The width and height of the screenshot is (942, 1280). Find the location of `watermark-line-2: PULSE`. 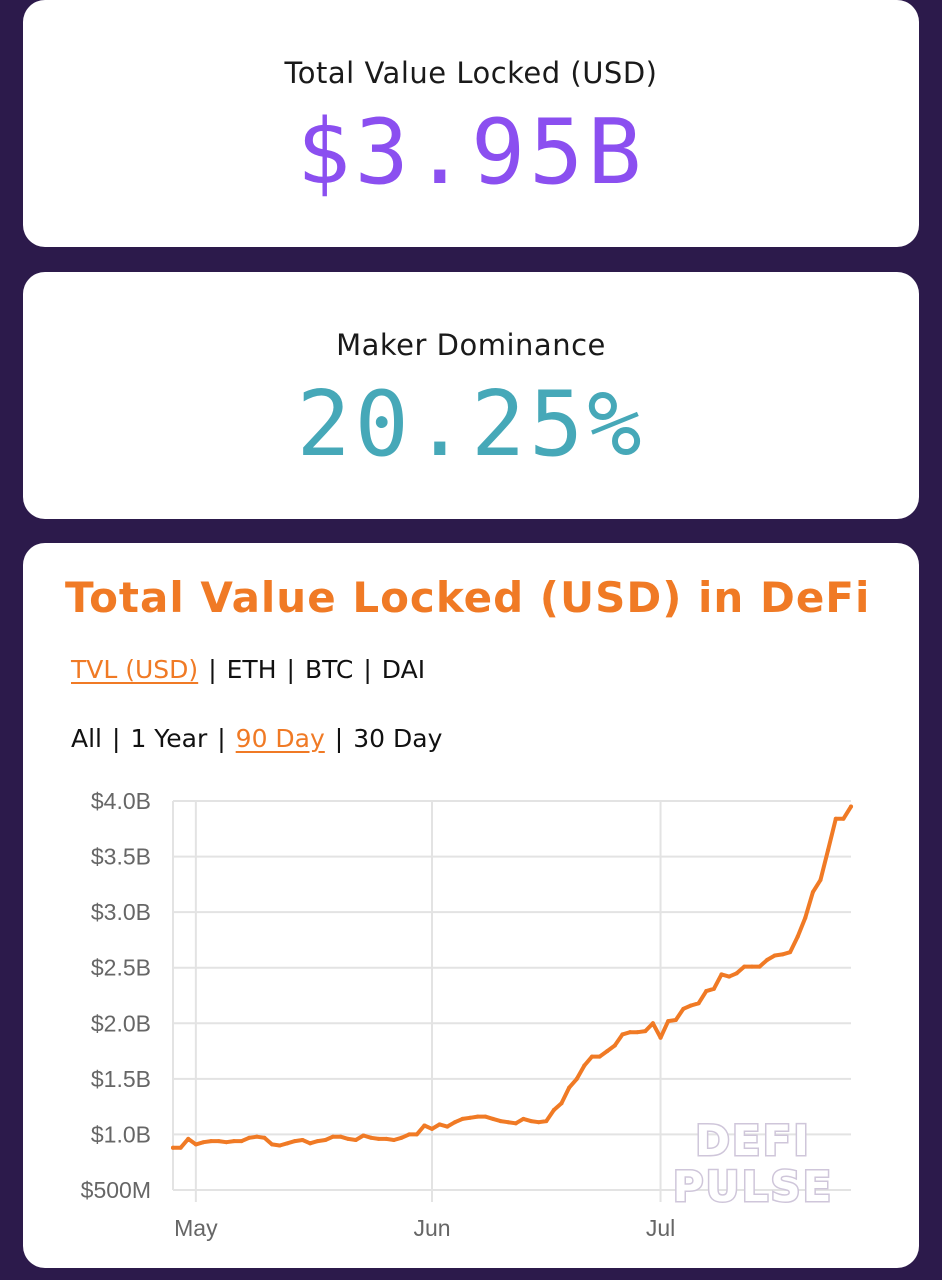

watermark-line-2: PULSE is located at coordinates (753, 1186).